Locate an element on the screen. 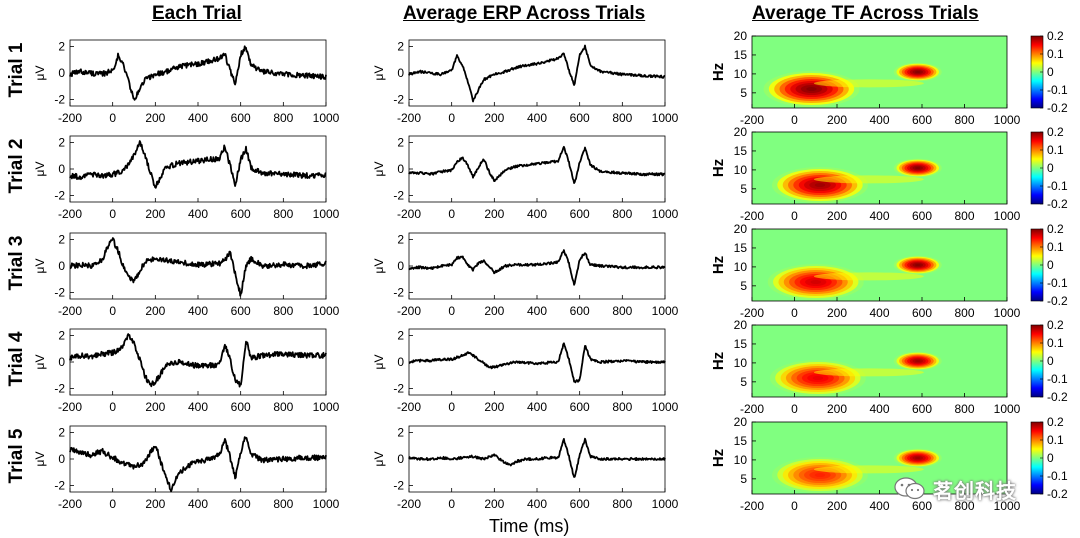 Image resolution: width=1080 pixels, height=538 pixels. tf-ytick-label: 5 is located at coordinates (743, 286).